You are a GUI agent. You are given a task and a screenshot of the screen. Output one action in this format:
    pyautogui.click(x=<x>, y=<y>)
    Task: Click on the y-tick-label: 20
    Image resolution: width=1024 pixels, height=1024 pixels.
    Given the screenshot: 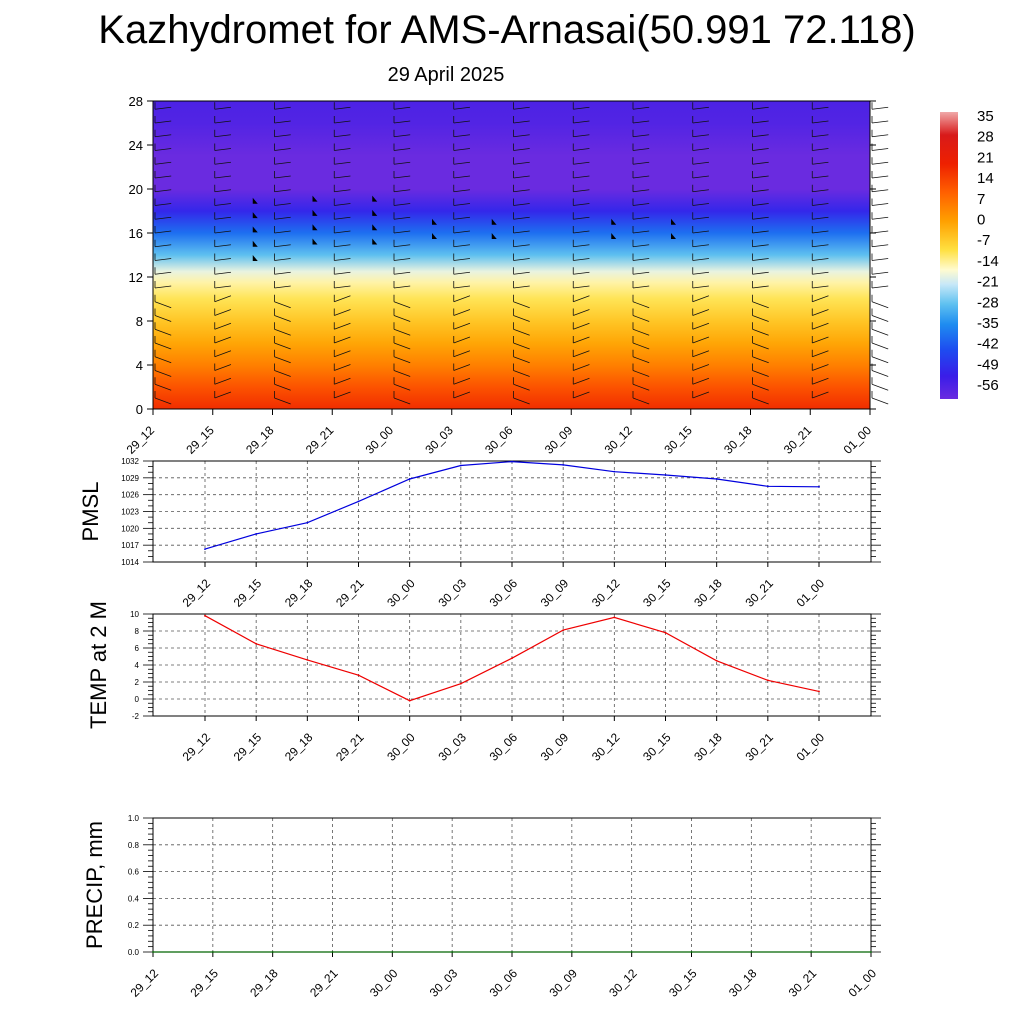 What is the action you would take?
    pyautogui.click(x=136, y=189)
    